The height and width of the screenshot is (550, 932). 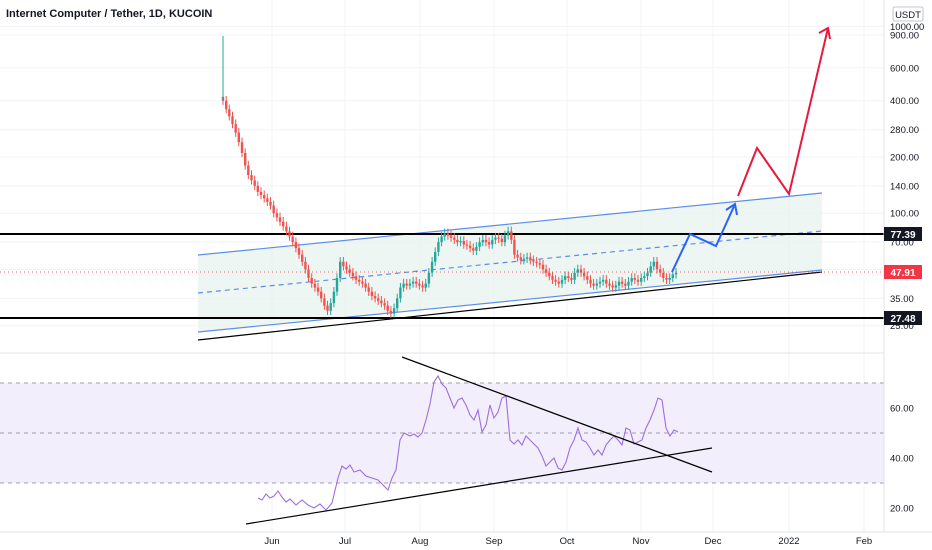 What do you see at coordinates (494, 541) in the screenshot?
I see `time-tick-label: Sep` at bounding box center [494, 541].